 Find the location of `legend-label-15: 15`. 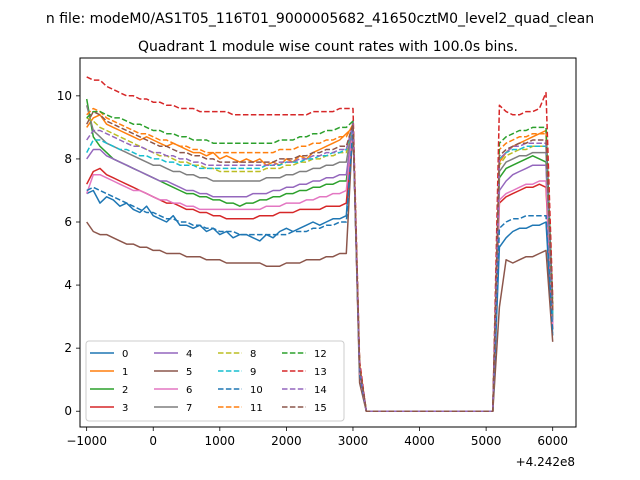

legend-label-15: 15 is located at coordinates (320, 408).